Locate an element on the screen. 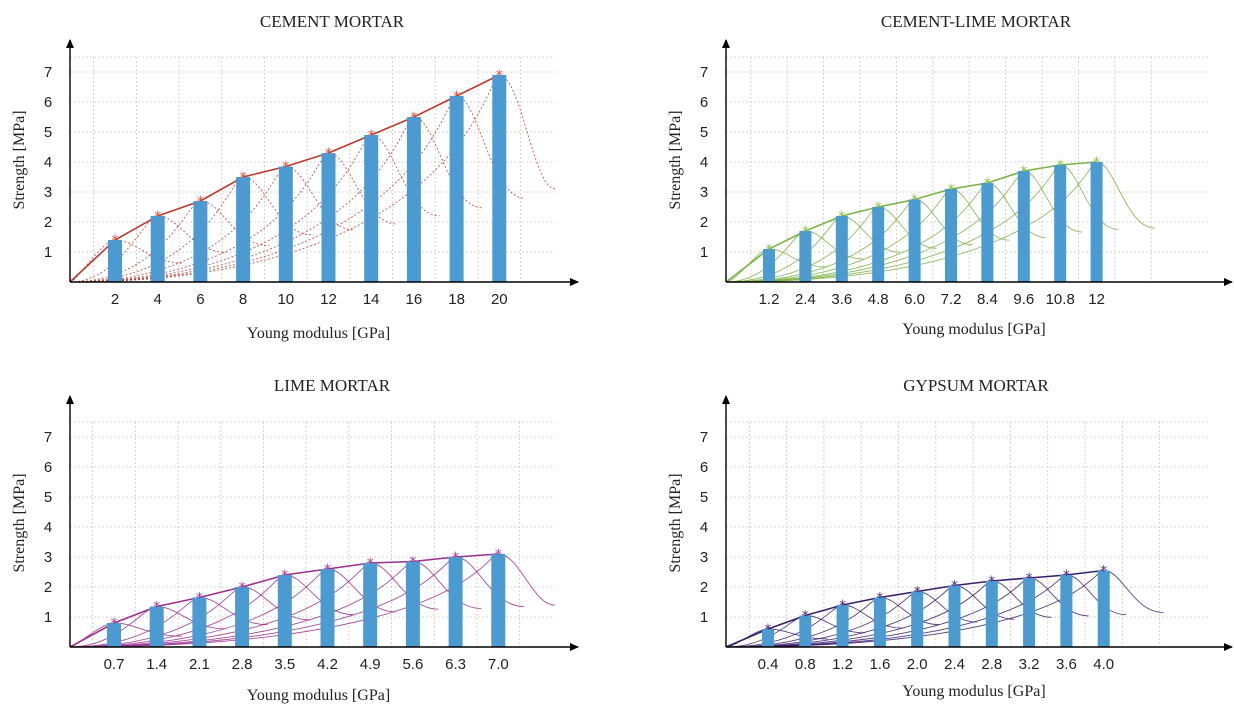  x-tick-label: 2 is located at coordinates (115, 299).